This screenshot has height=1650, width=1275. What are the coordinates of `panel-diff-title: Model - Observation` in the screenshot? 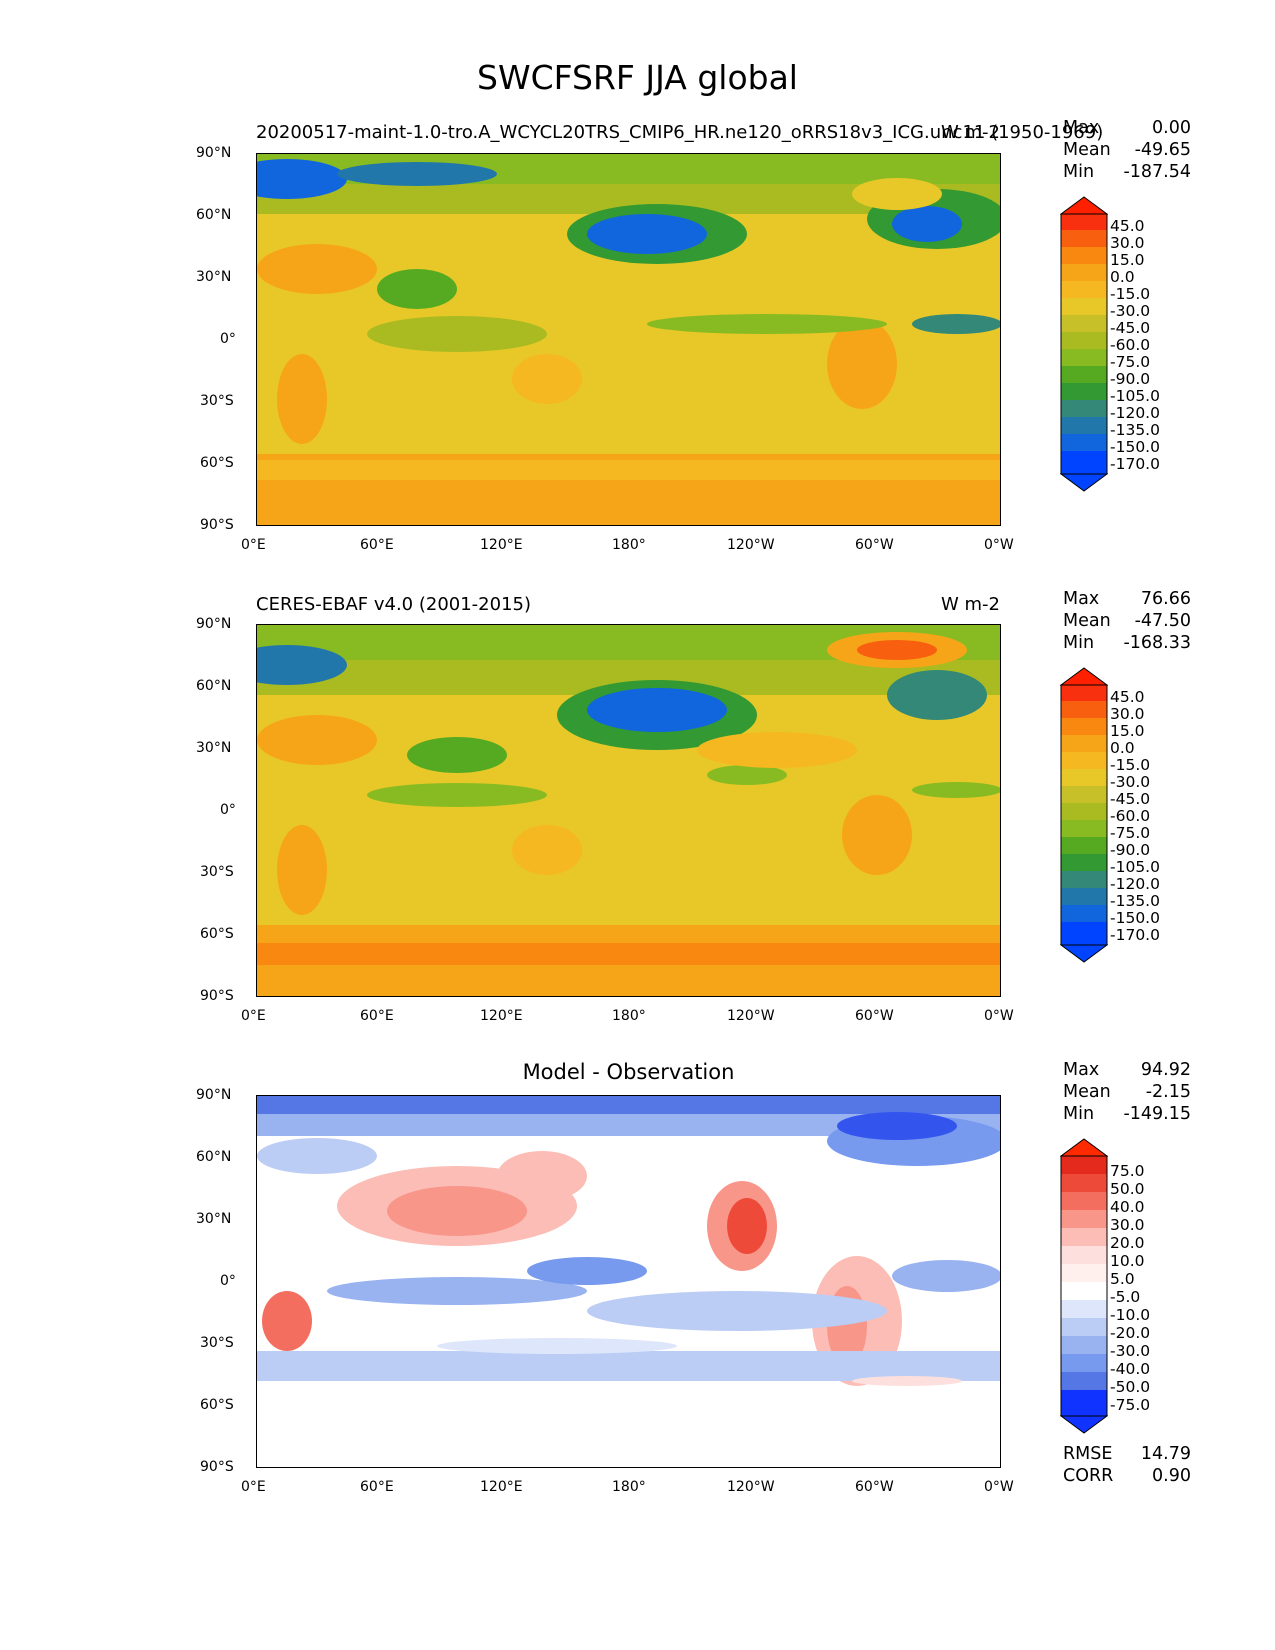 It's located at (628, 1072).